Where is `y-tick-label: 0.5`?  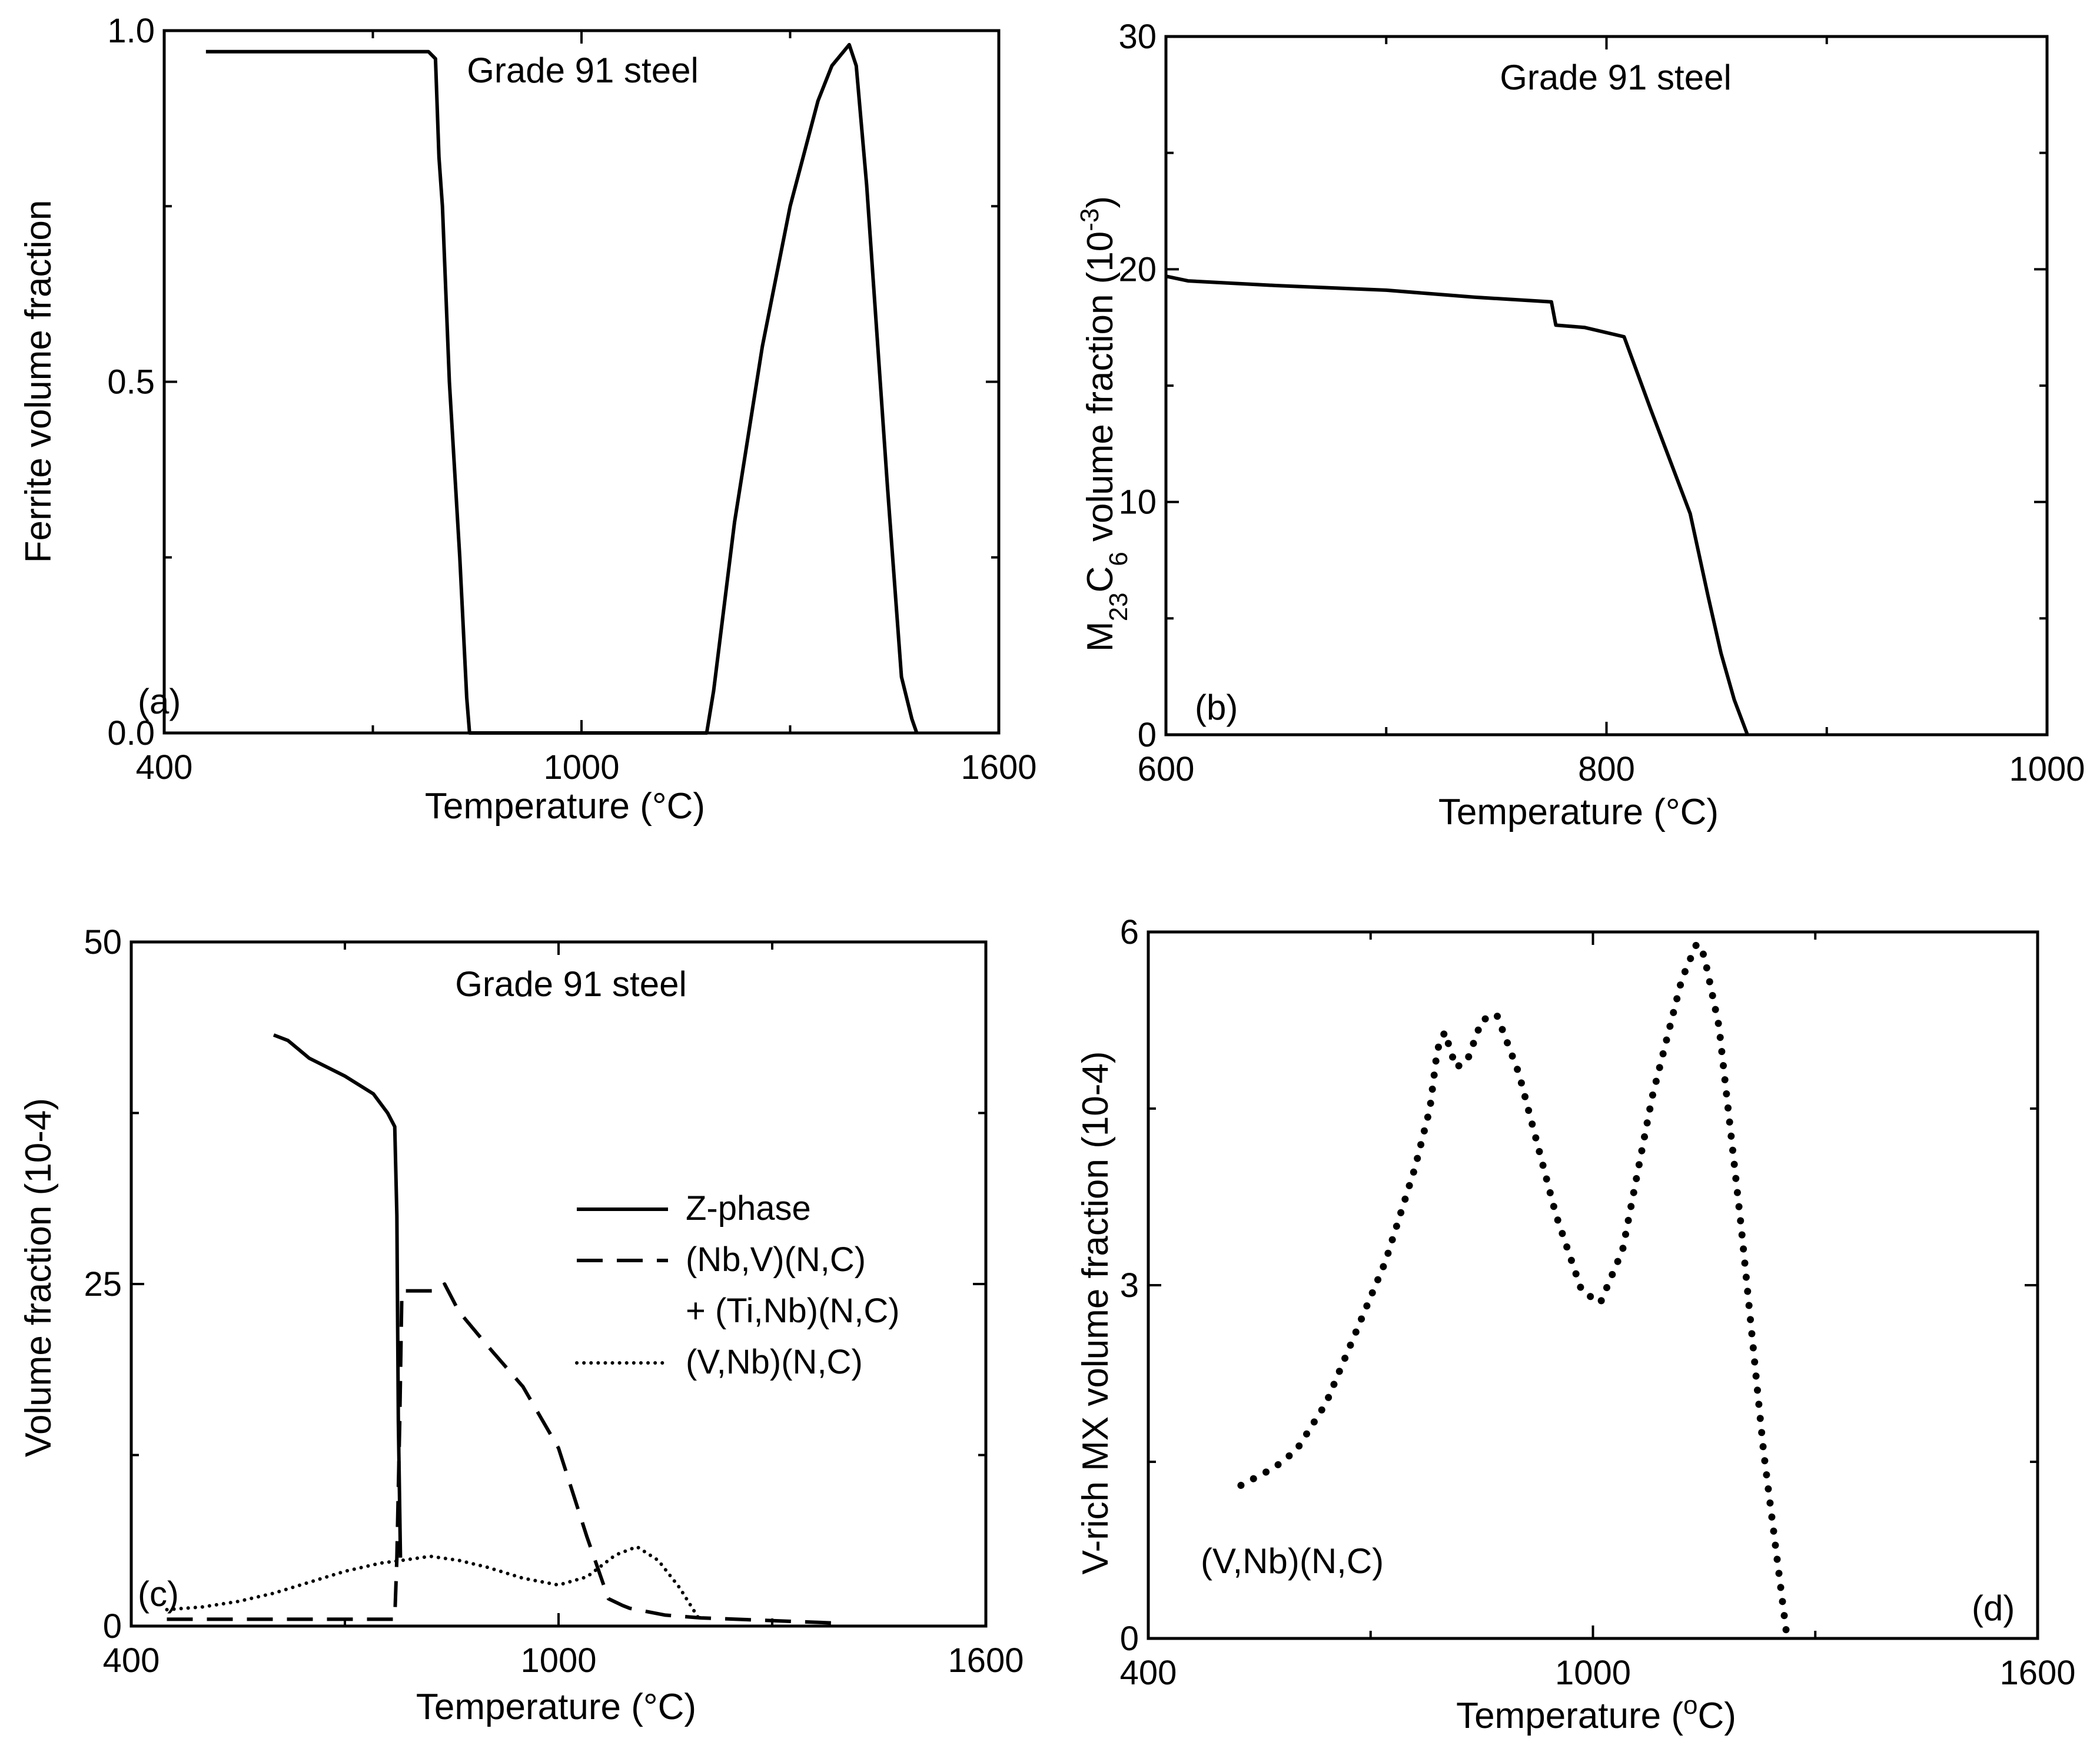
y-tick-label: 0.5 is located at coordinates (131, 382).